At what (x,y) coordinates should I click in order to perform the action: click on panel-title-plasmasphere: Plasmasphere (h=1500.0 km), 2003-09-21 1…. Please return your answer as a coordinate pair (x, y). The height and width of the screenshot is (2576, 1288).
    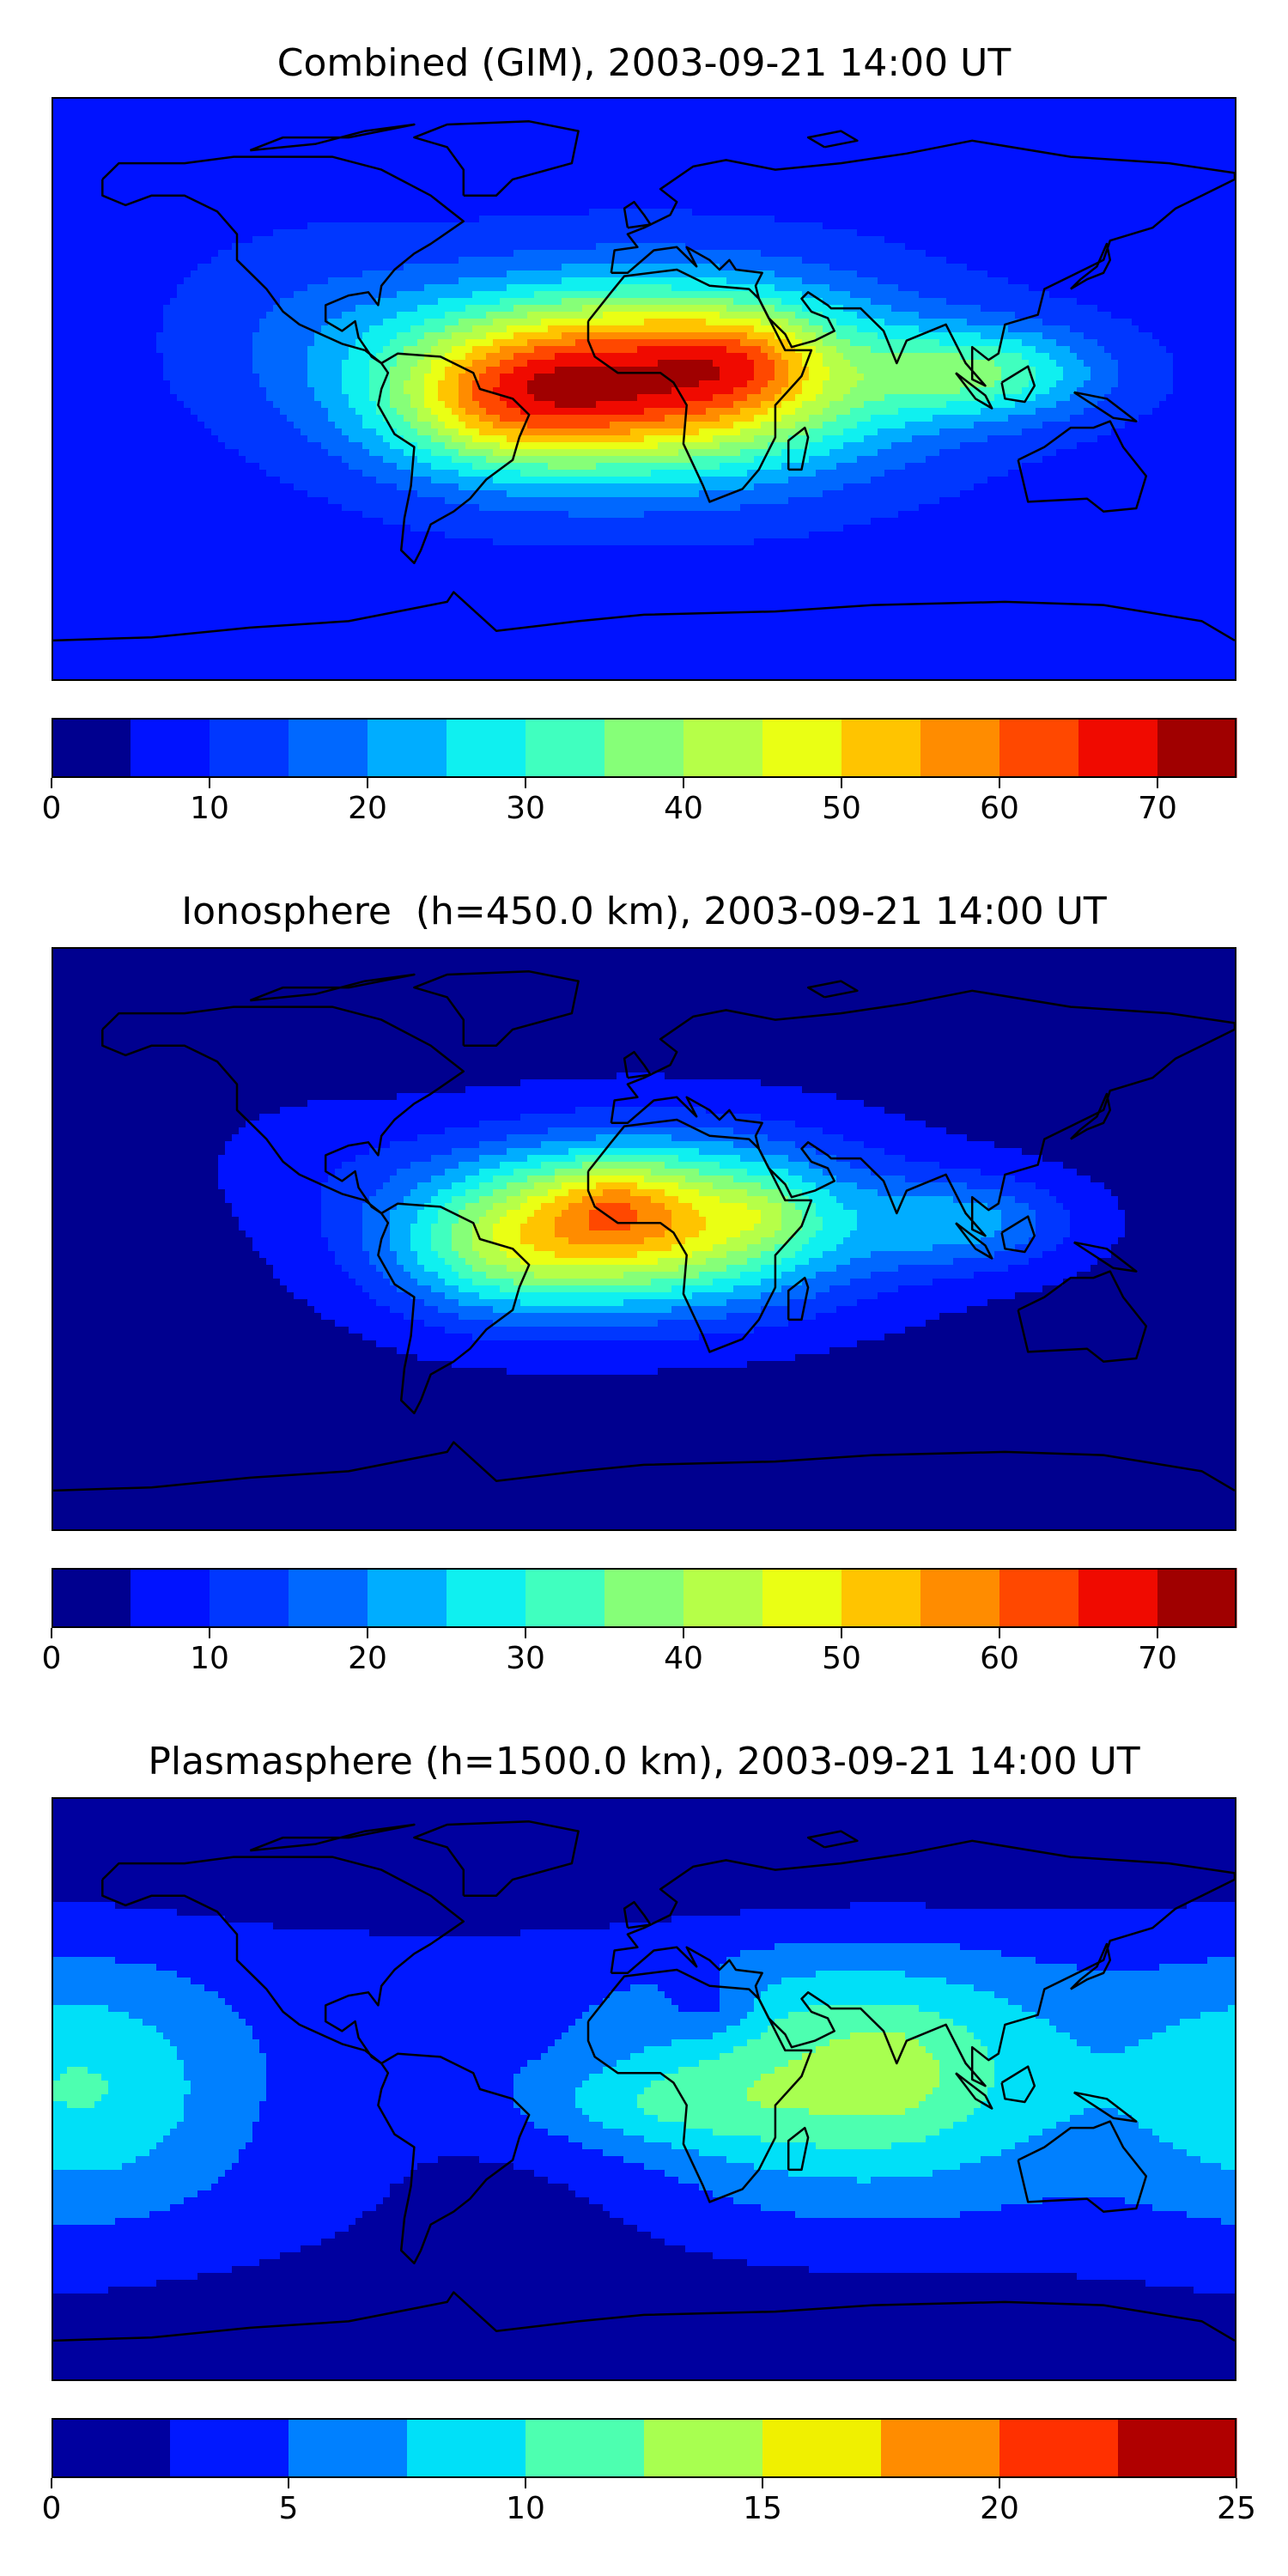
    Looking at the image, I should click on (644, 1762).